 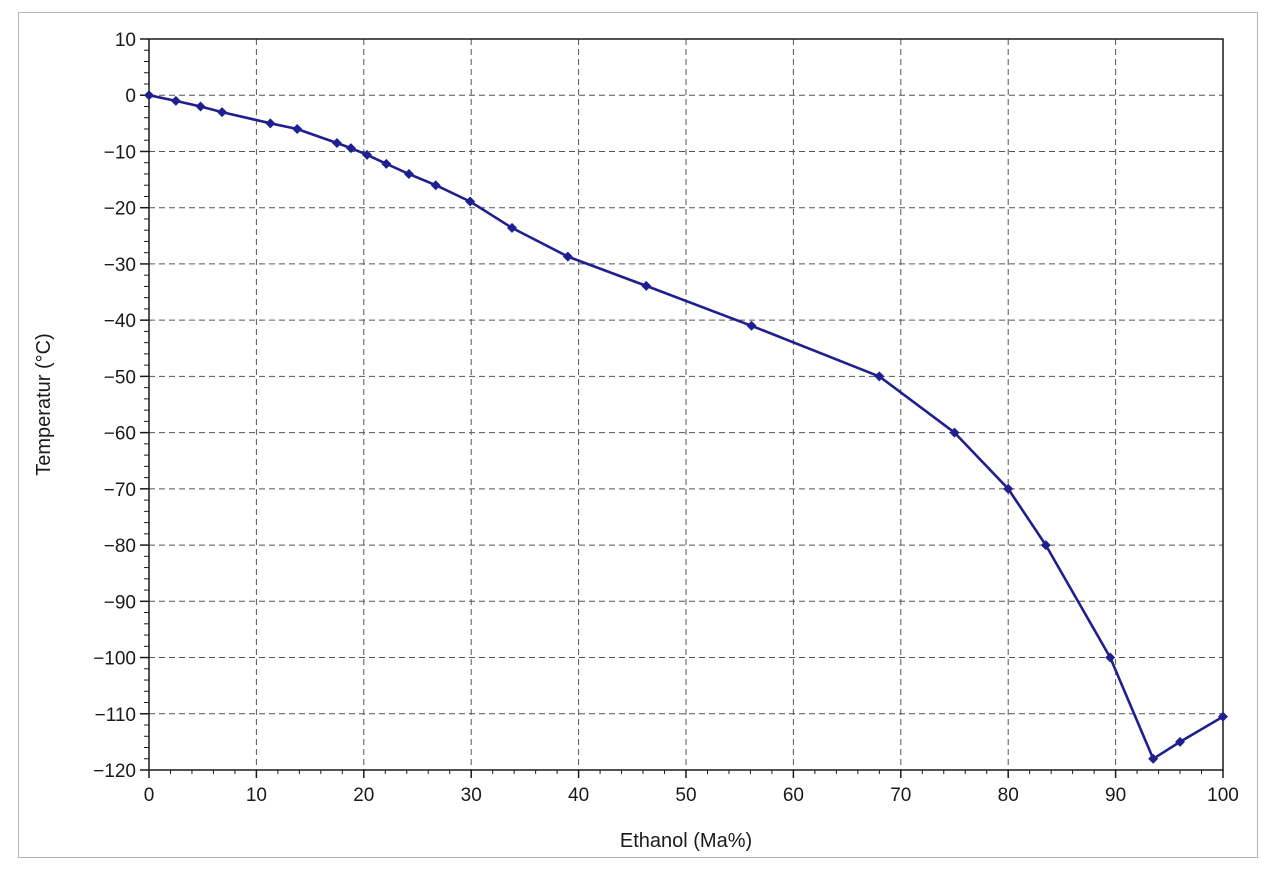 I want to click on x-tick-label: 100, so click(x=1223, y=795).